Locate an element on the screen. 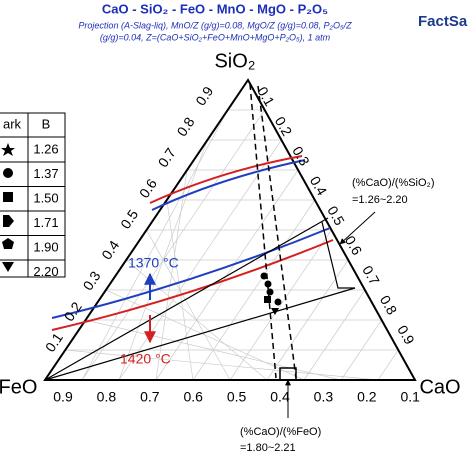 This screenshot has width=474, height=474. legend-value: 2.20 is located at coordinates (45, 271).